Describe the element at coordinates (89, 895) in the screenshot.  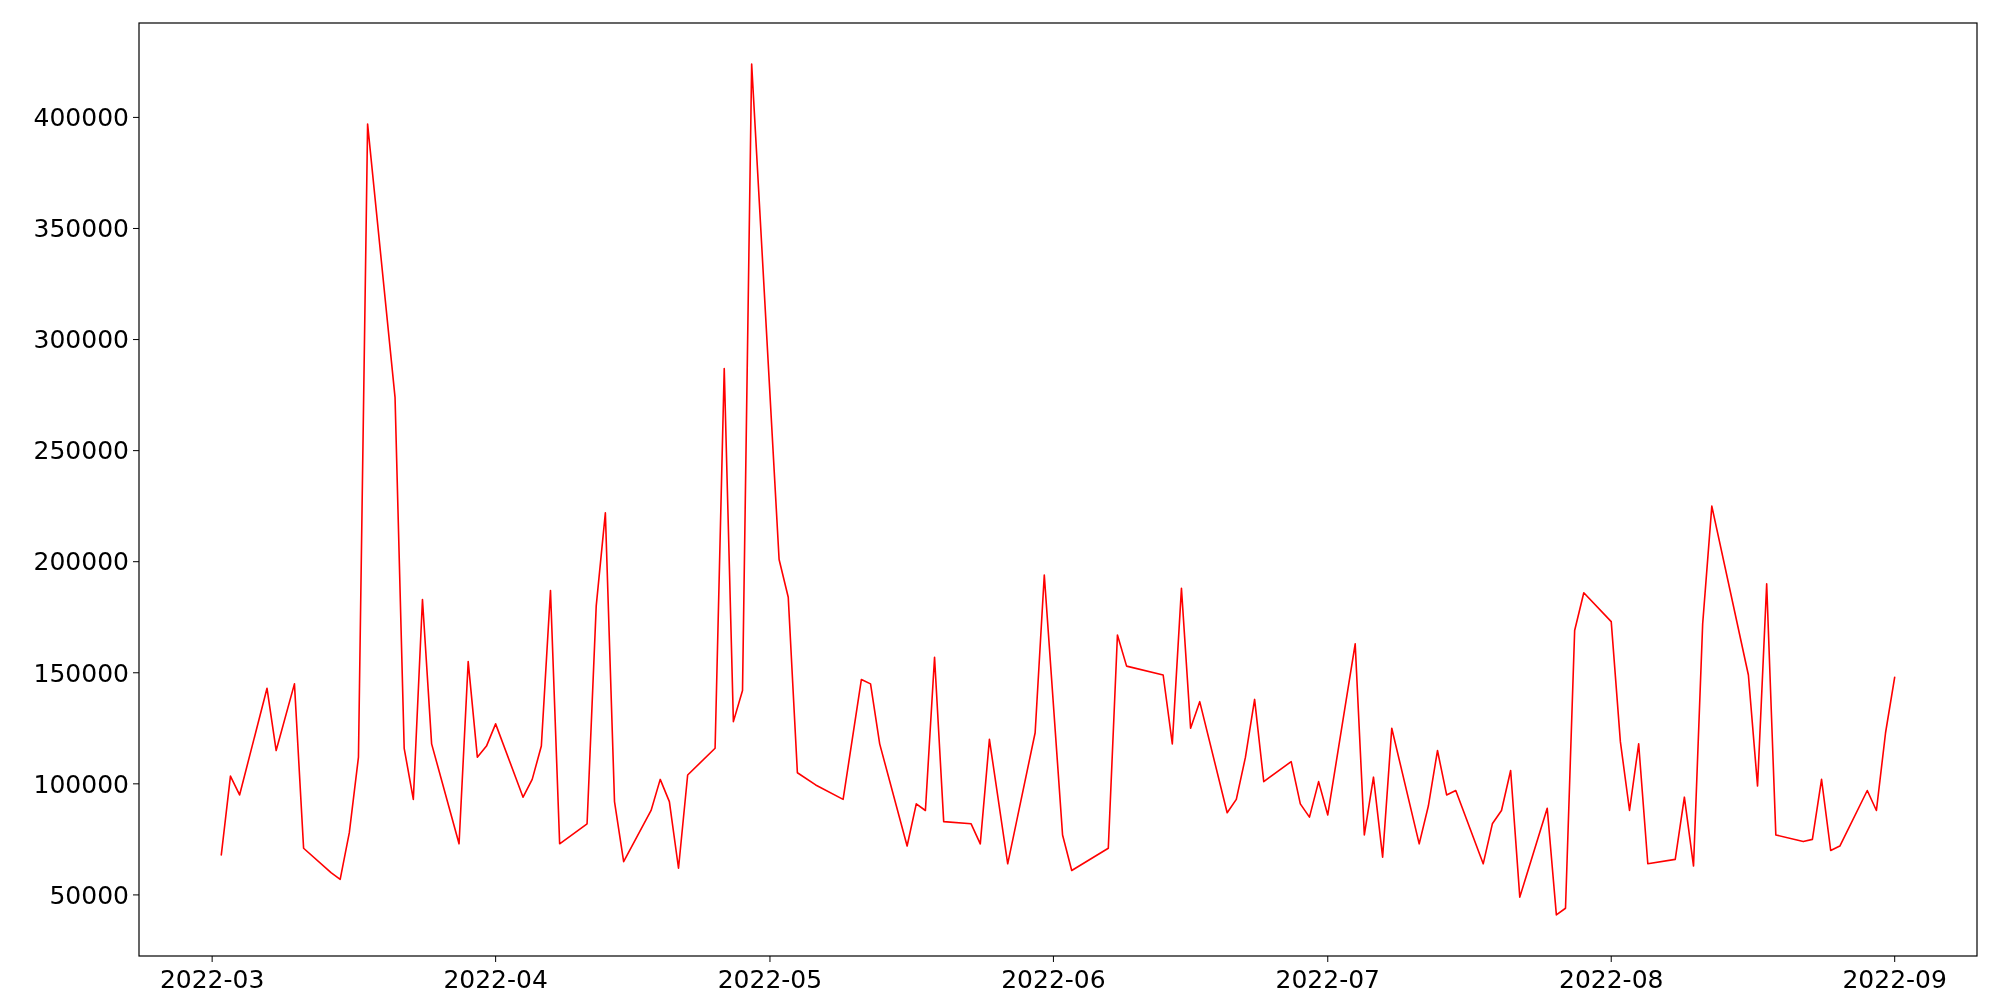
I see `y-tick-label: 50000` at that location.